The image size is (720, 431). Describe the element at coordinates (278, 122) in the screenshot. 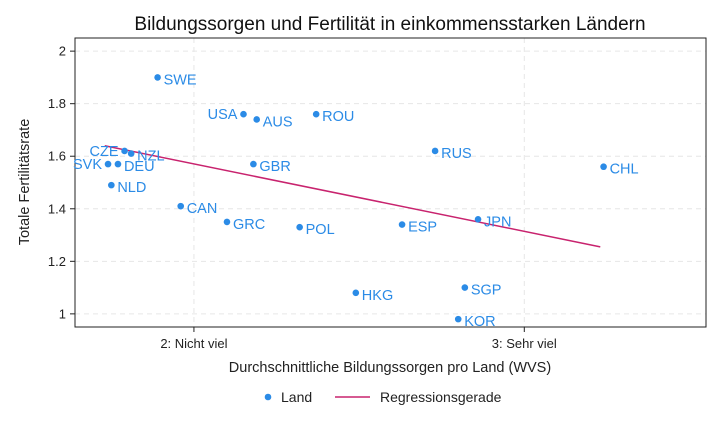

I see `point-label-aus: AUS` at that location.